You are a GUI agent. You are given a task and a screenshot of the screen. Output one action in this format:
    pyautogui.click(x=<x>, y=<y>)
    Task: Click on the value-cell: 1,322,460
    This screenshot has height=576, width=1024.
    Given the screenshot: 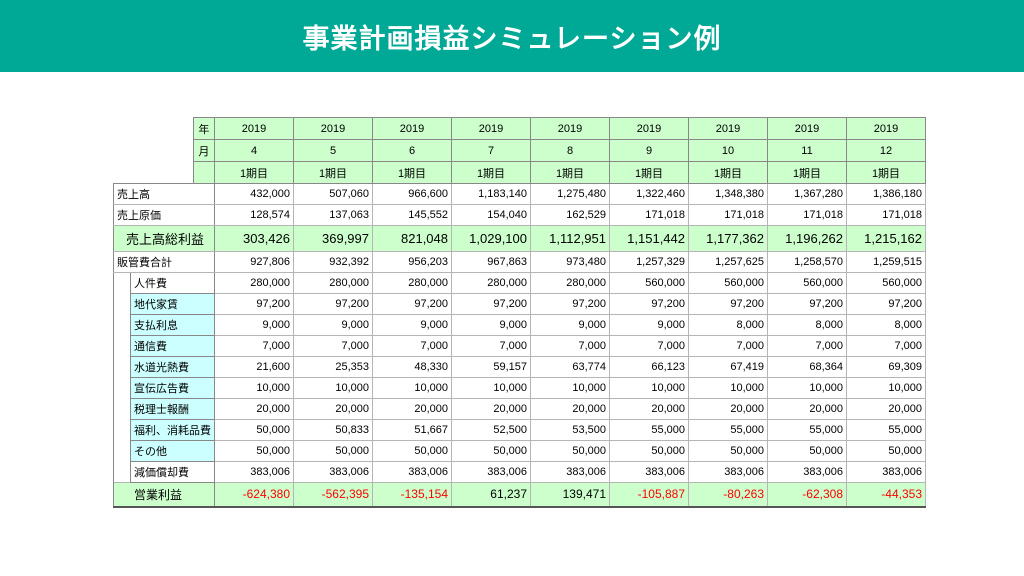 What is the action you would take?
    pyautogui.click(x=649, y=194)
    